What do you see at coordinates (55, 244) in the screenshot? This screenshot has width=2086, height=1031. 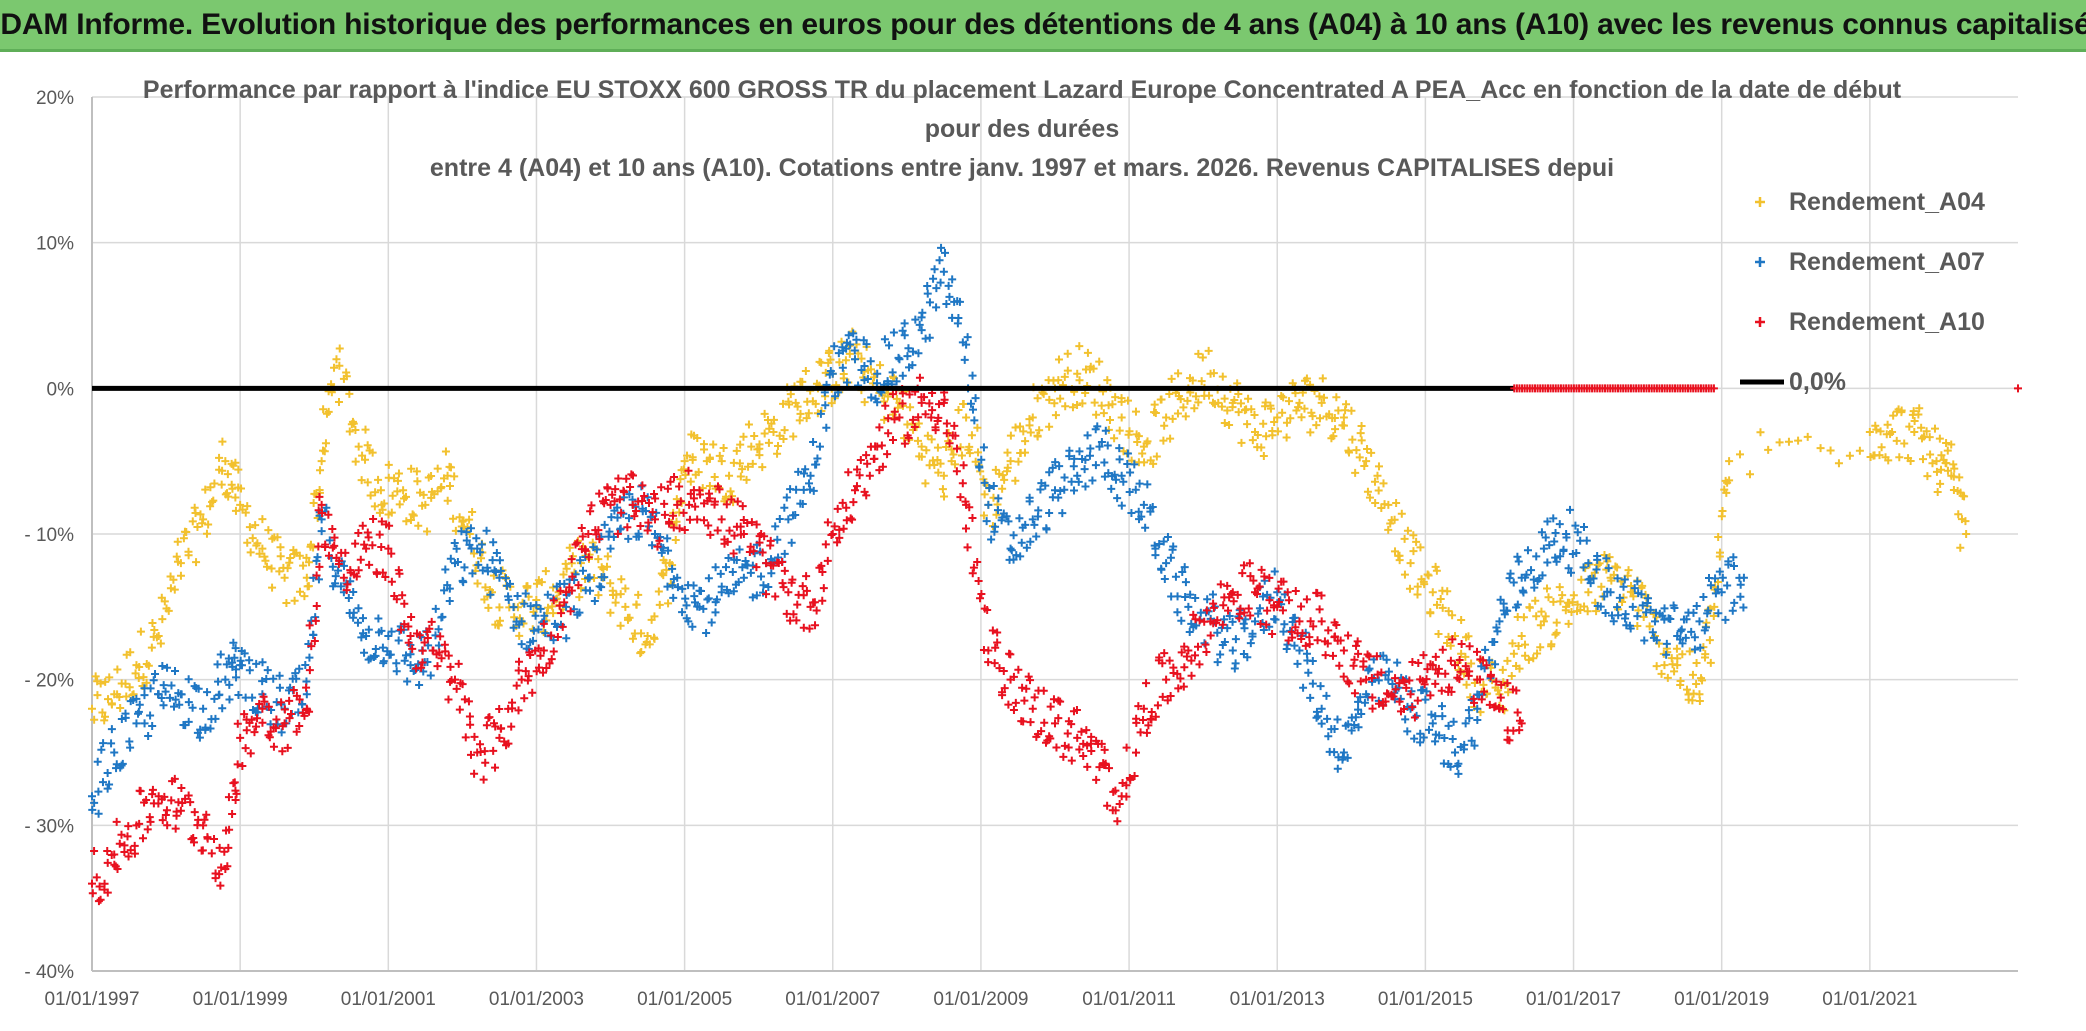 I see `y-tick-label: 10%` at bounding box center [55, 244].